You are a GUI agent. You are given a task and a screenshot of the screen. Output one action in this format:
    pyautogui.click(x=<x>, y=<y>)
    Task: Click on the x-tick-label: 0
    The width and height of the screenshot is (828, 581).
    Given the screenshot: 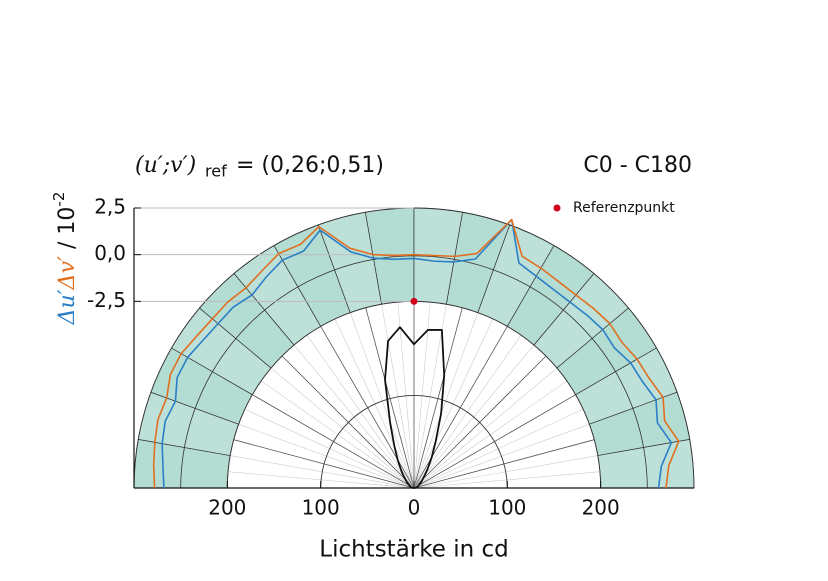 What is the action you would take?
    pyautogui.click(x=414, y=508)
    